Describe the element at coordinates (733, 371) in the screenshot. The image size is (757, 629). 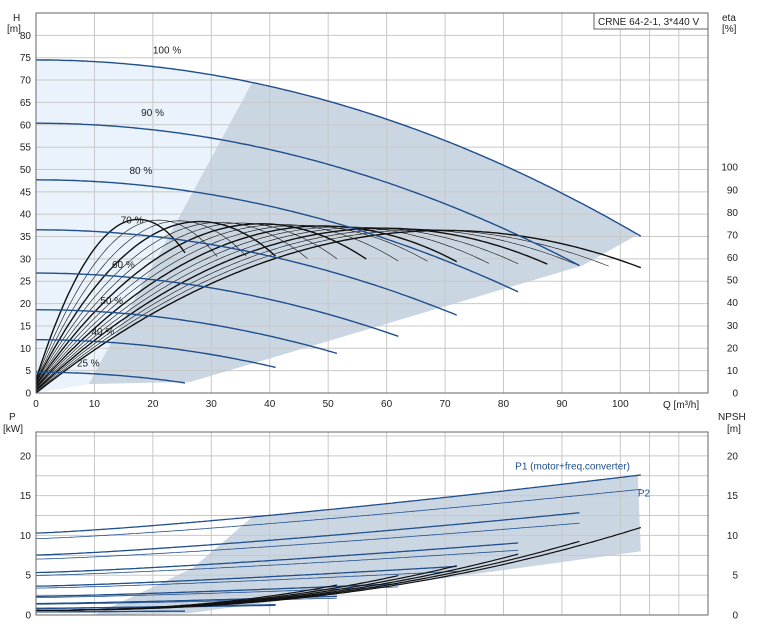
I see `y2-tick-label: 10` at that location.